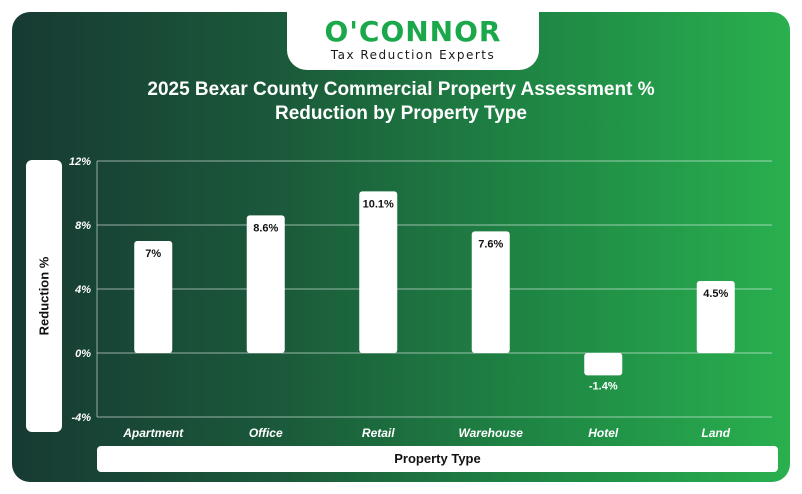 This screenshot has height=494, width=802. I want to click on x-tick-label: Apartment, so click(153, 433).